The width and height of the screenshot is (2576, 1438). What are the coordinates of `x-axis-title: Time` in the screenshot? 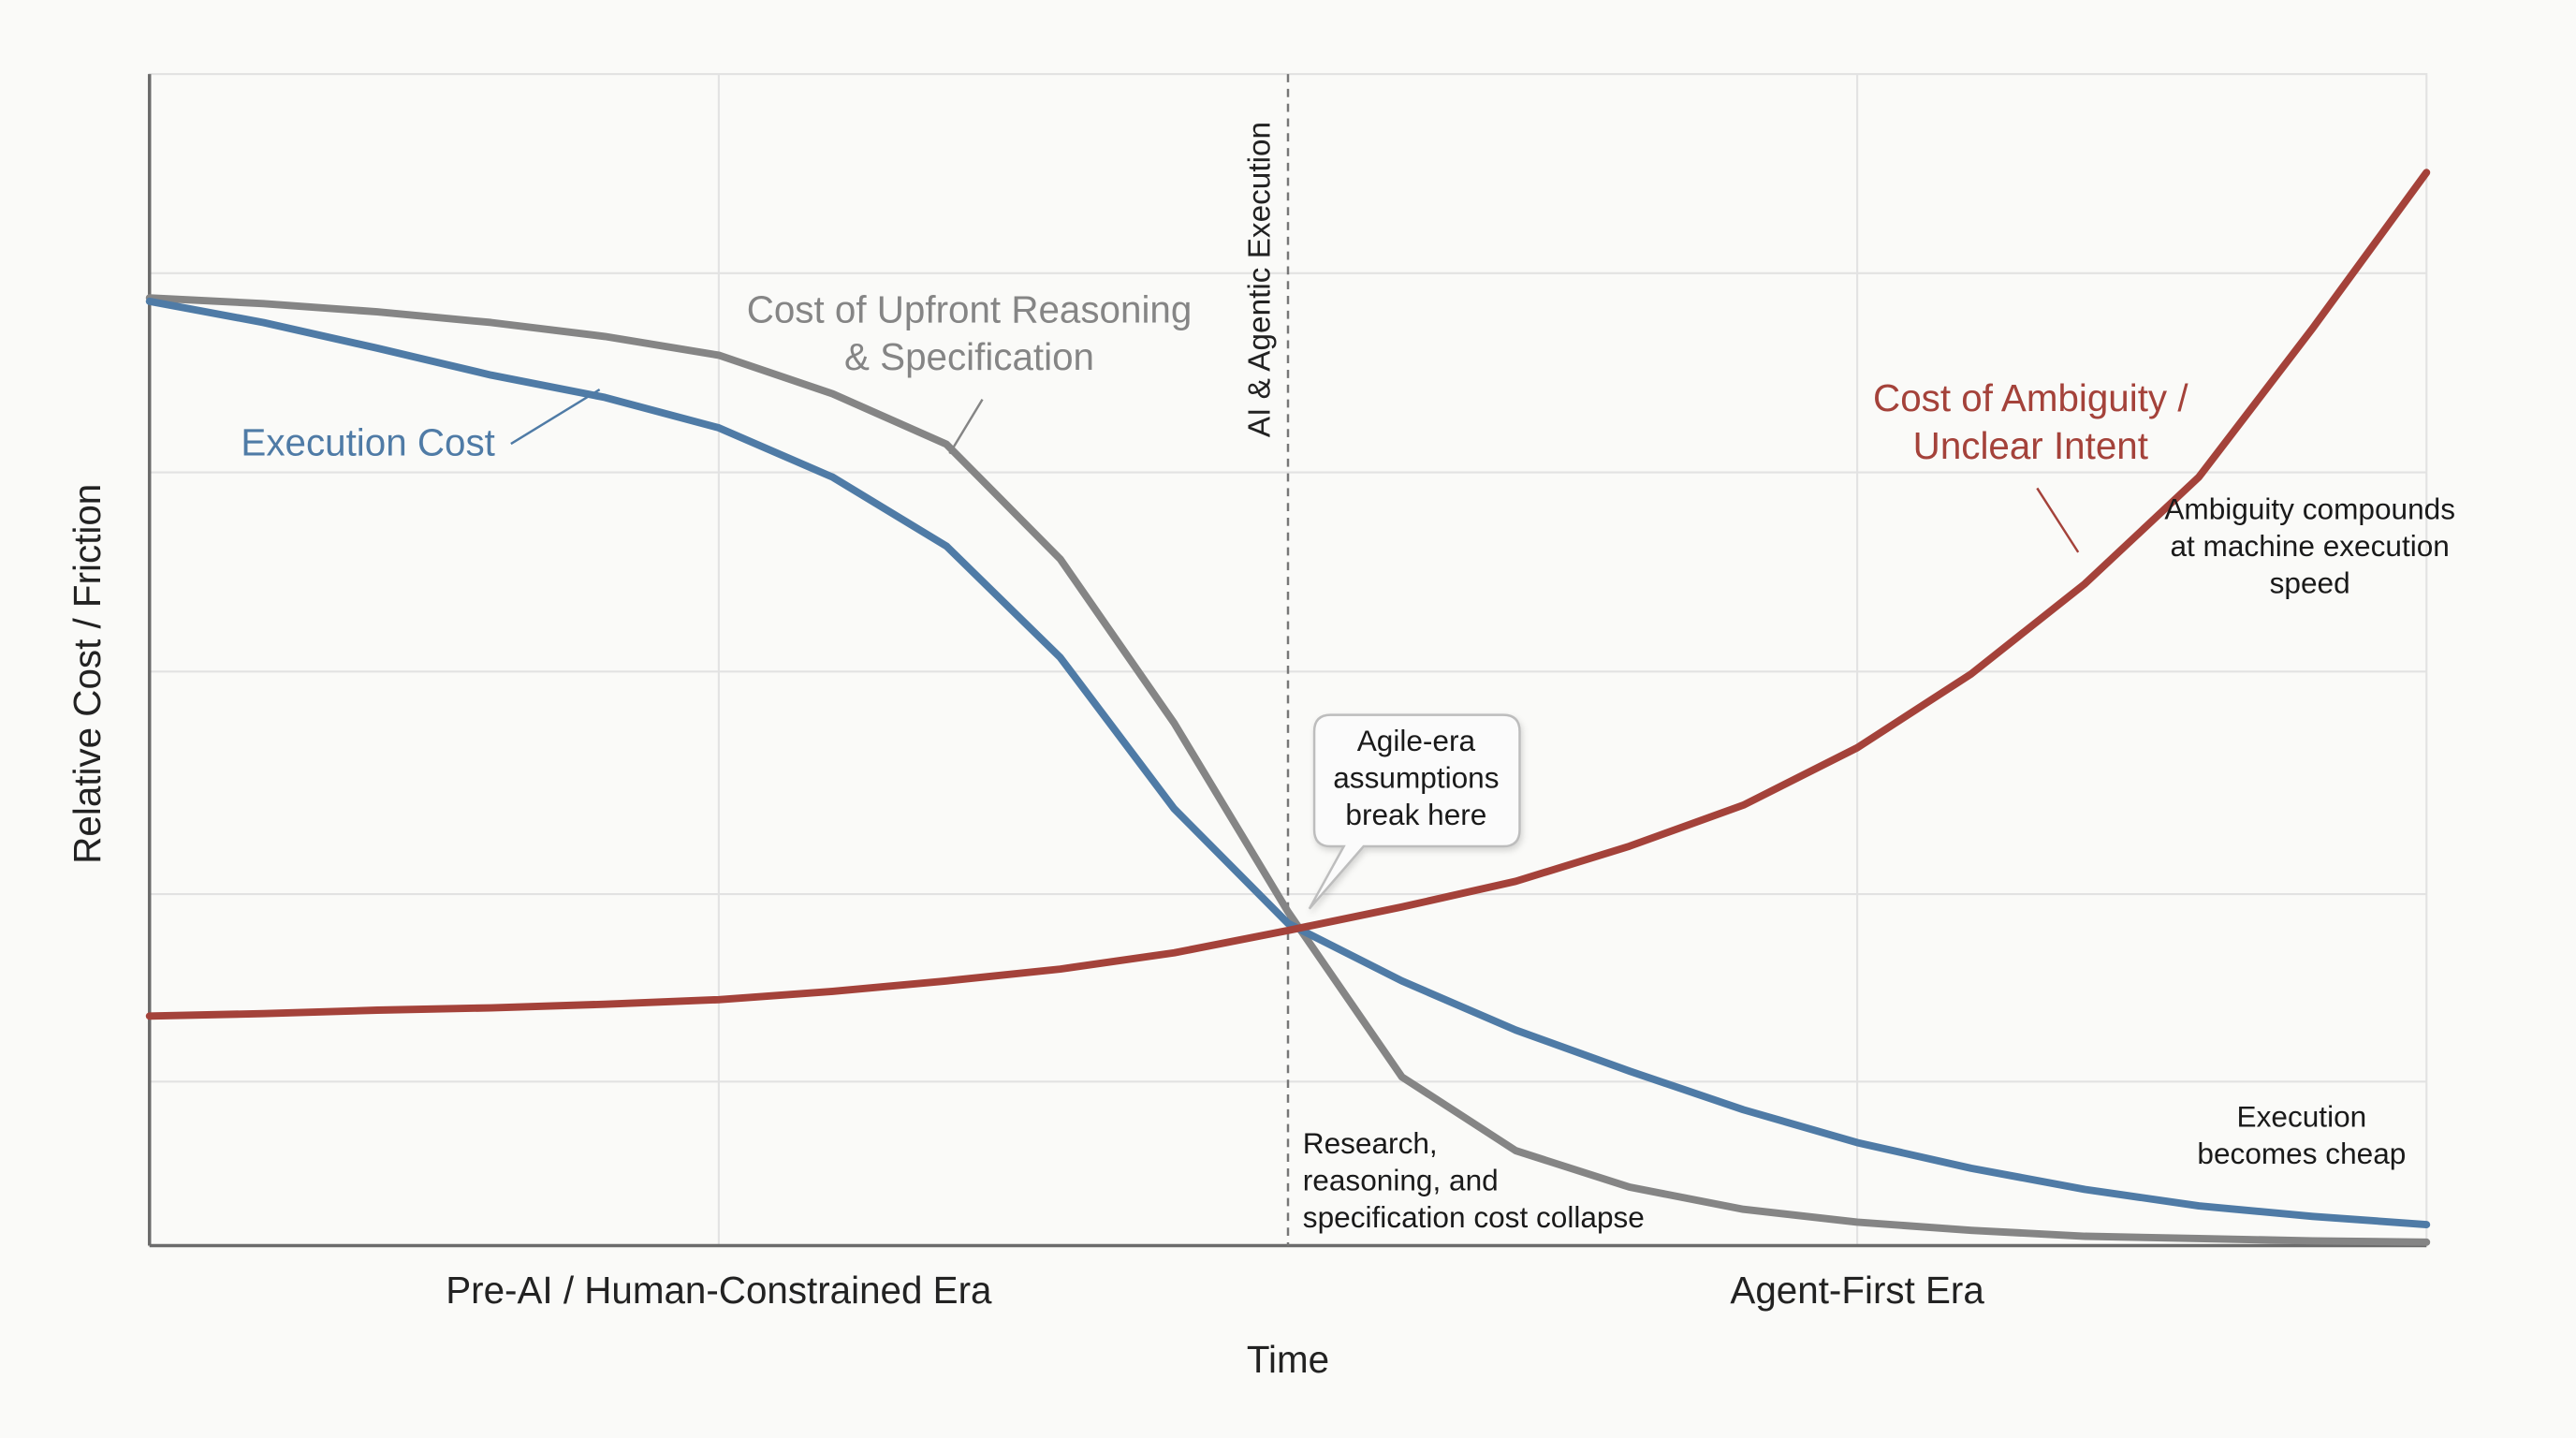 It's located at (1288, 1359).